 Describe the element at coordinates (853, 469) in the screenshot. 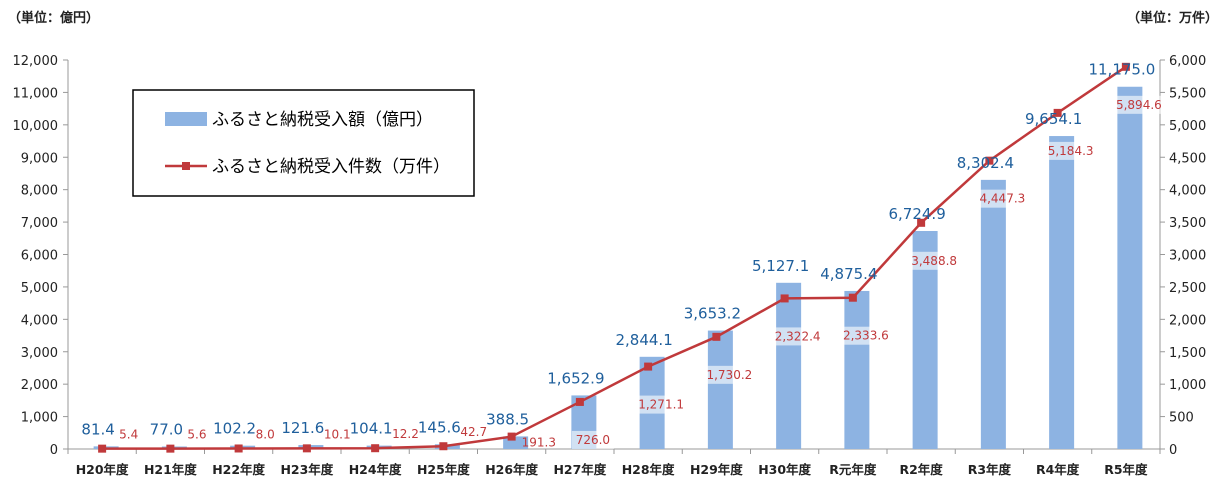

I see `category-label: R元年度` at that location.